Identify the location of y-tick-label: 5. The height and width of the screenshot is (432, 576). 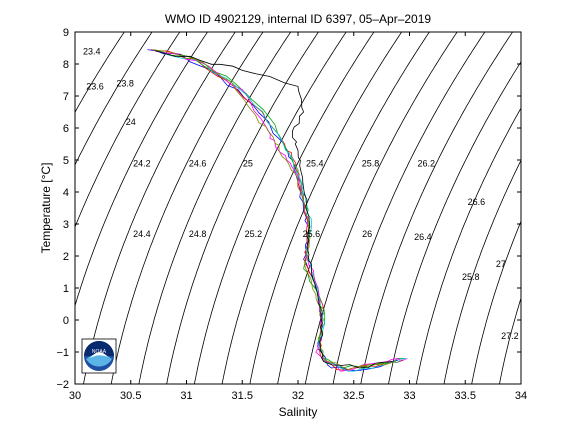
(66, 161).